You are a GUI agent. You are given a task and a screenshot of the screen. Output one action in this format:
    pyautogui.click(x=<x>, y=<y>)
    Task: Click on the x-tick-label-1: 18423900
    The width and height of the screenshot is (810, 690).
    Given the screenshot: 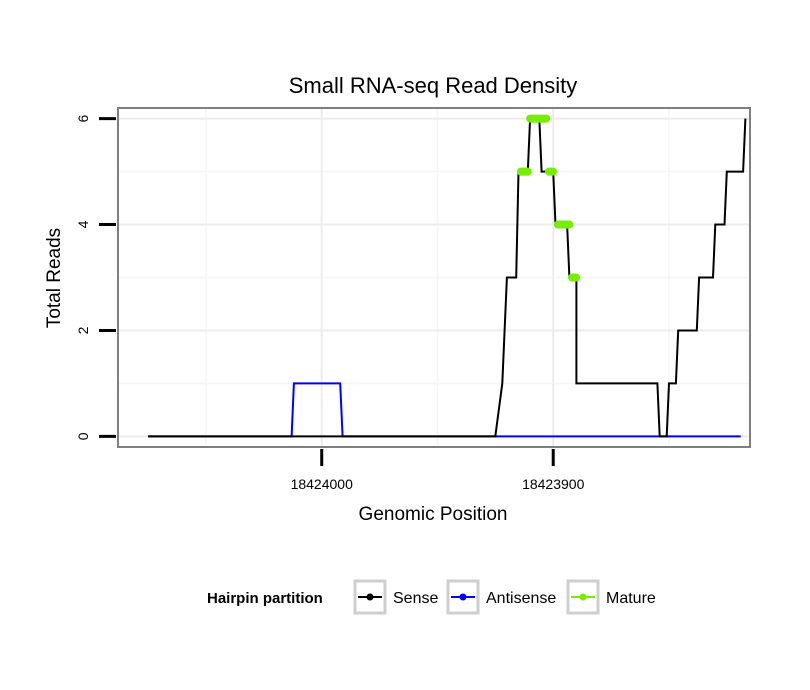 What is the action you would take?
    pyautogui.click(x=553, y=484)
    